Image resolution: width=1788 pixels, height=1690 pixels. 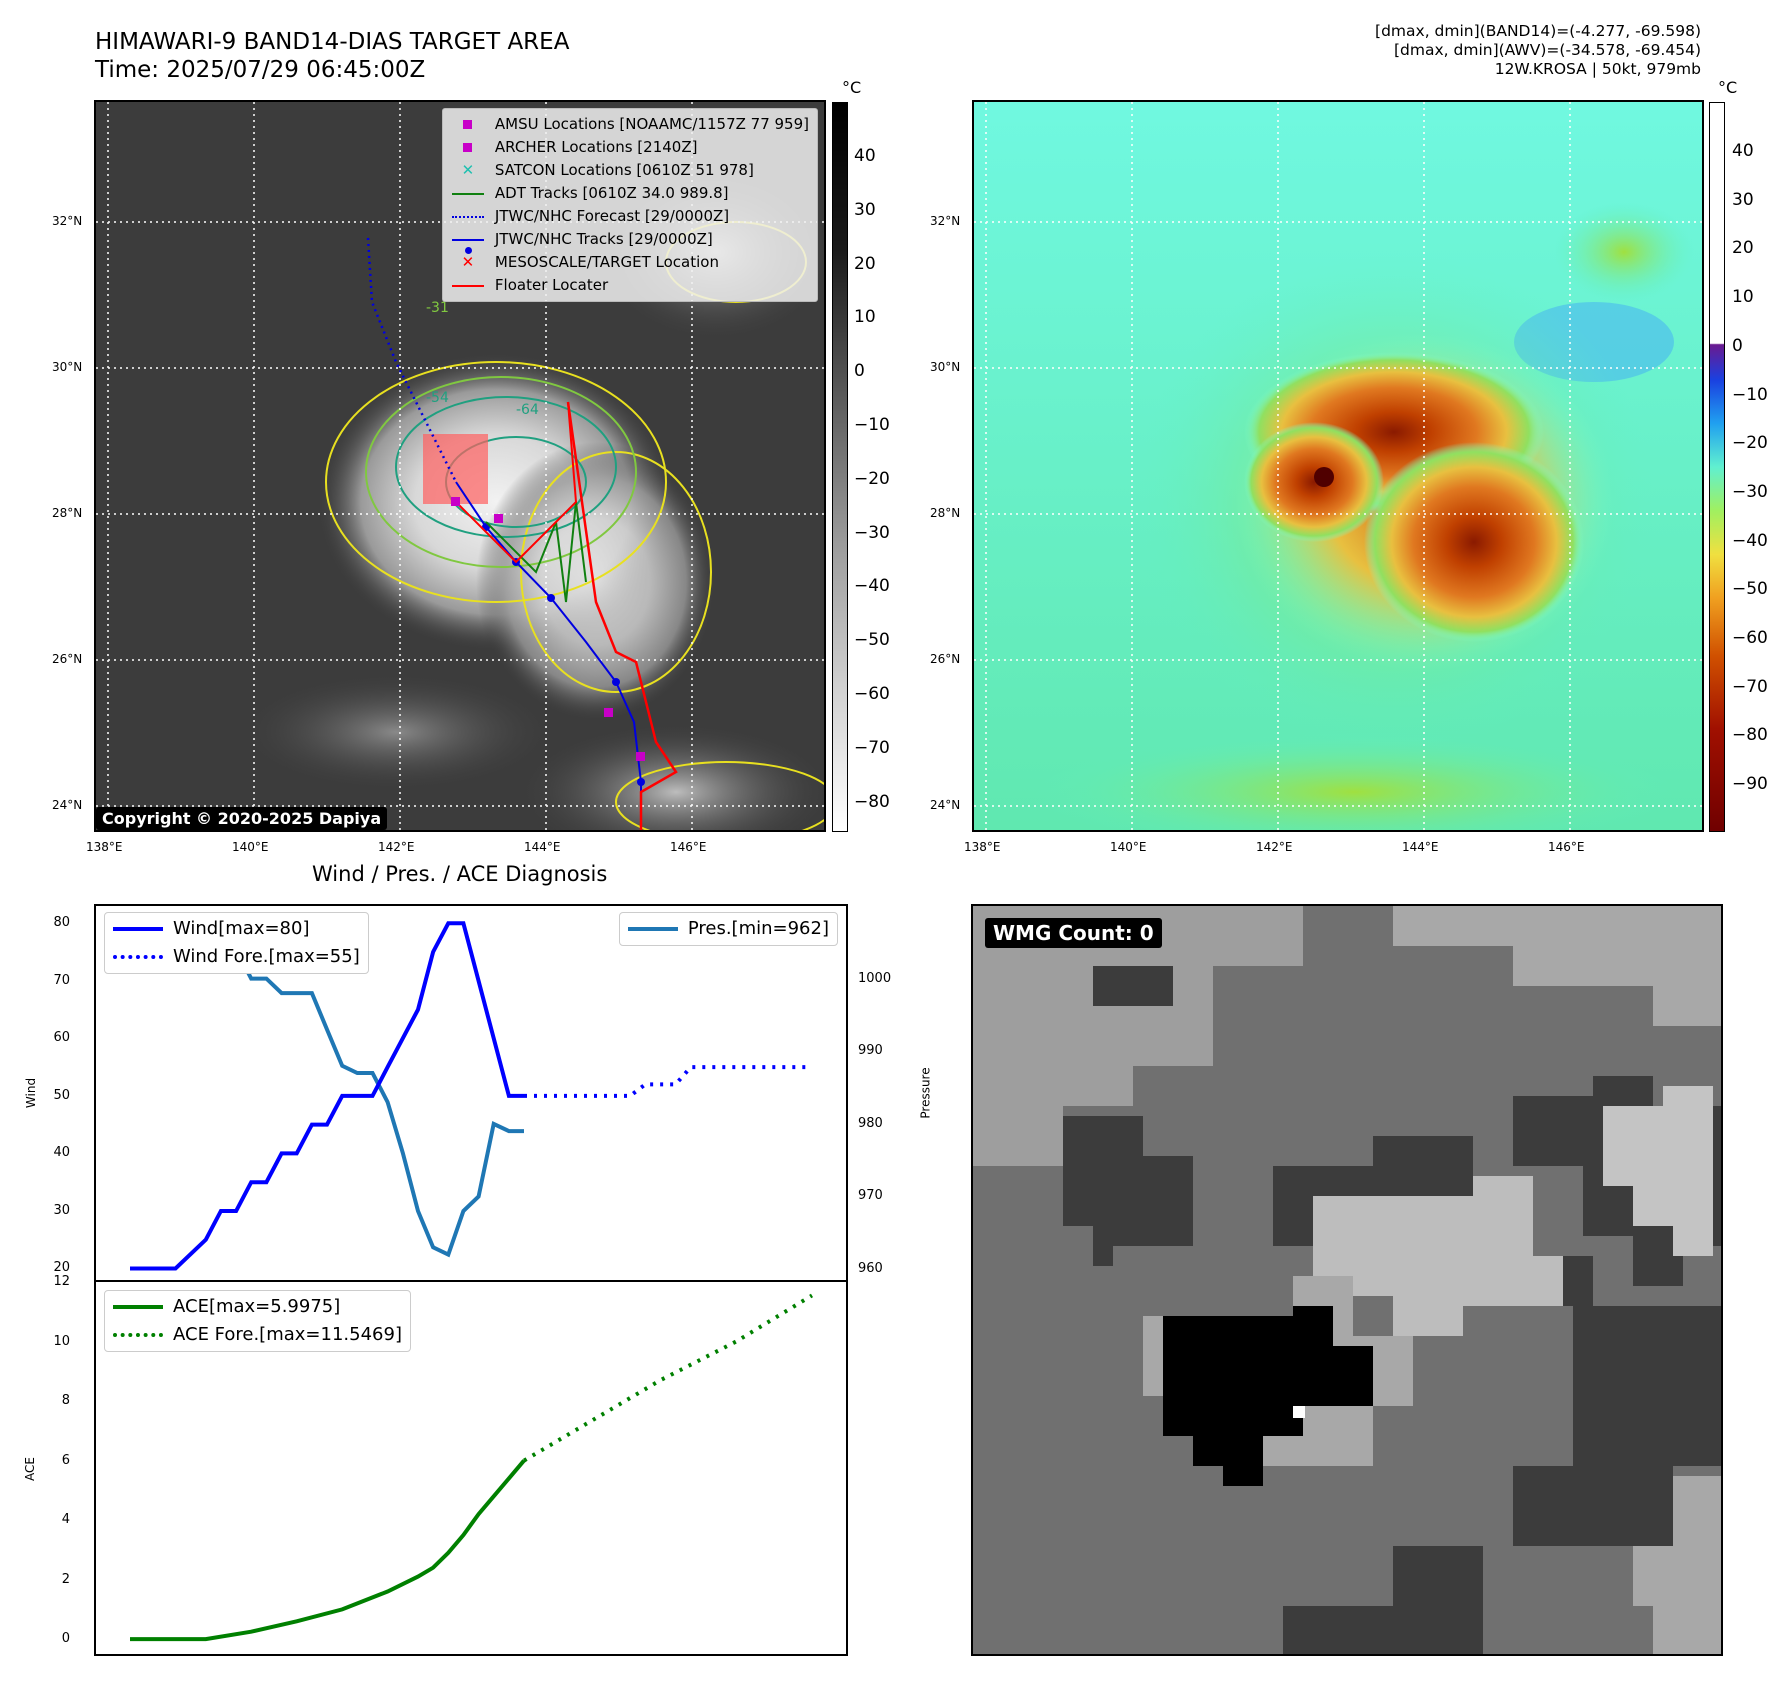 I want to click on wind-ytick: 80, so click(x=61, y=923).